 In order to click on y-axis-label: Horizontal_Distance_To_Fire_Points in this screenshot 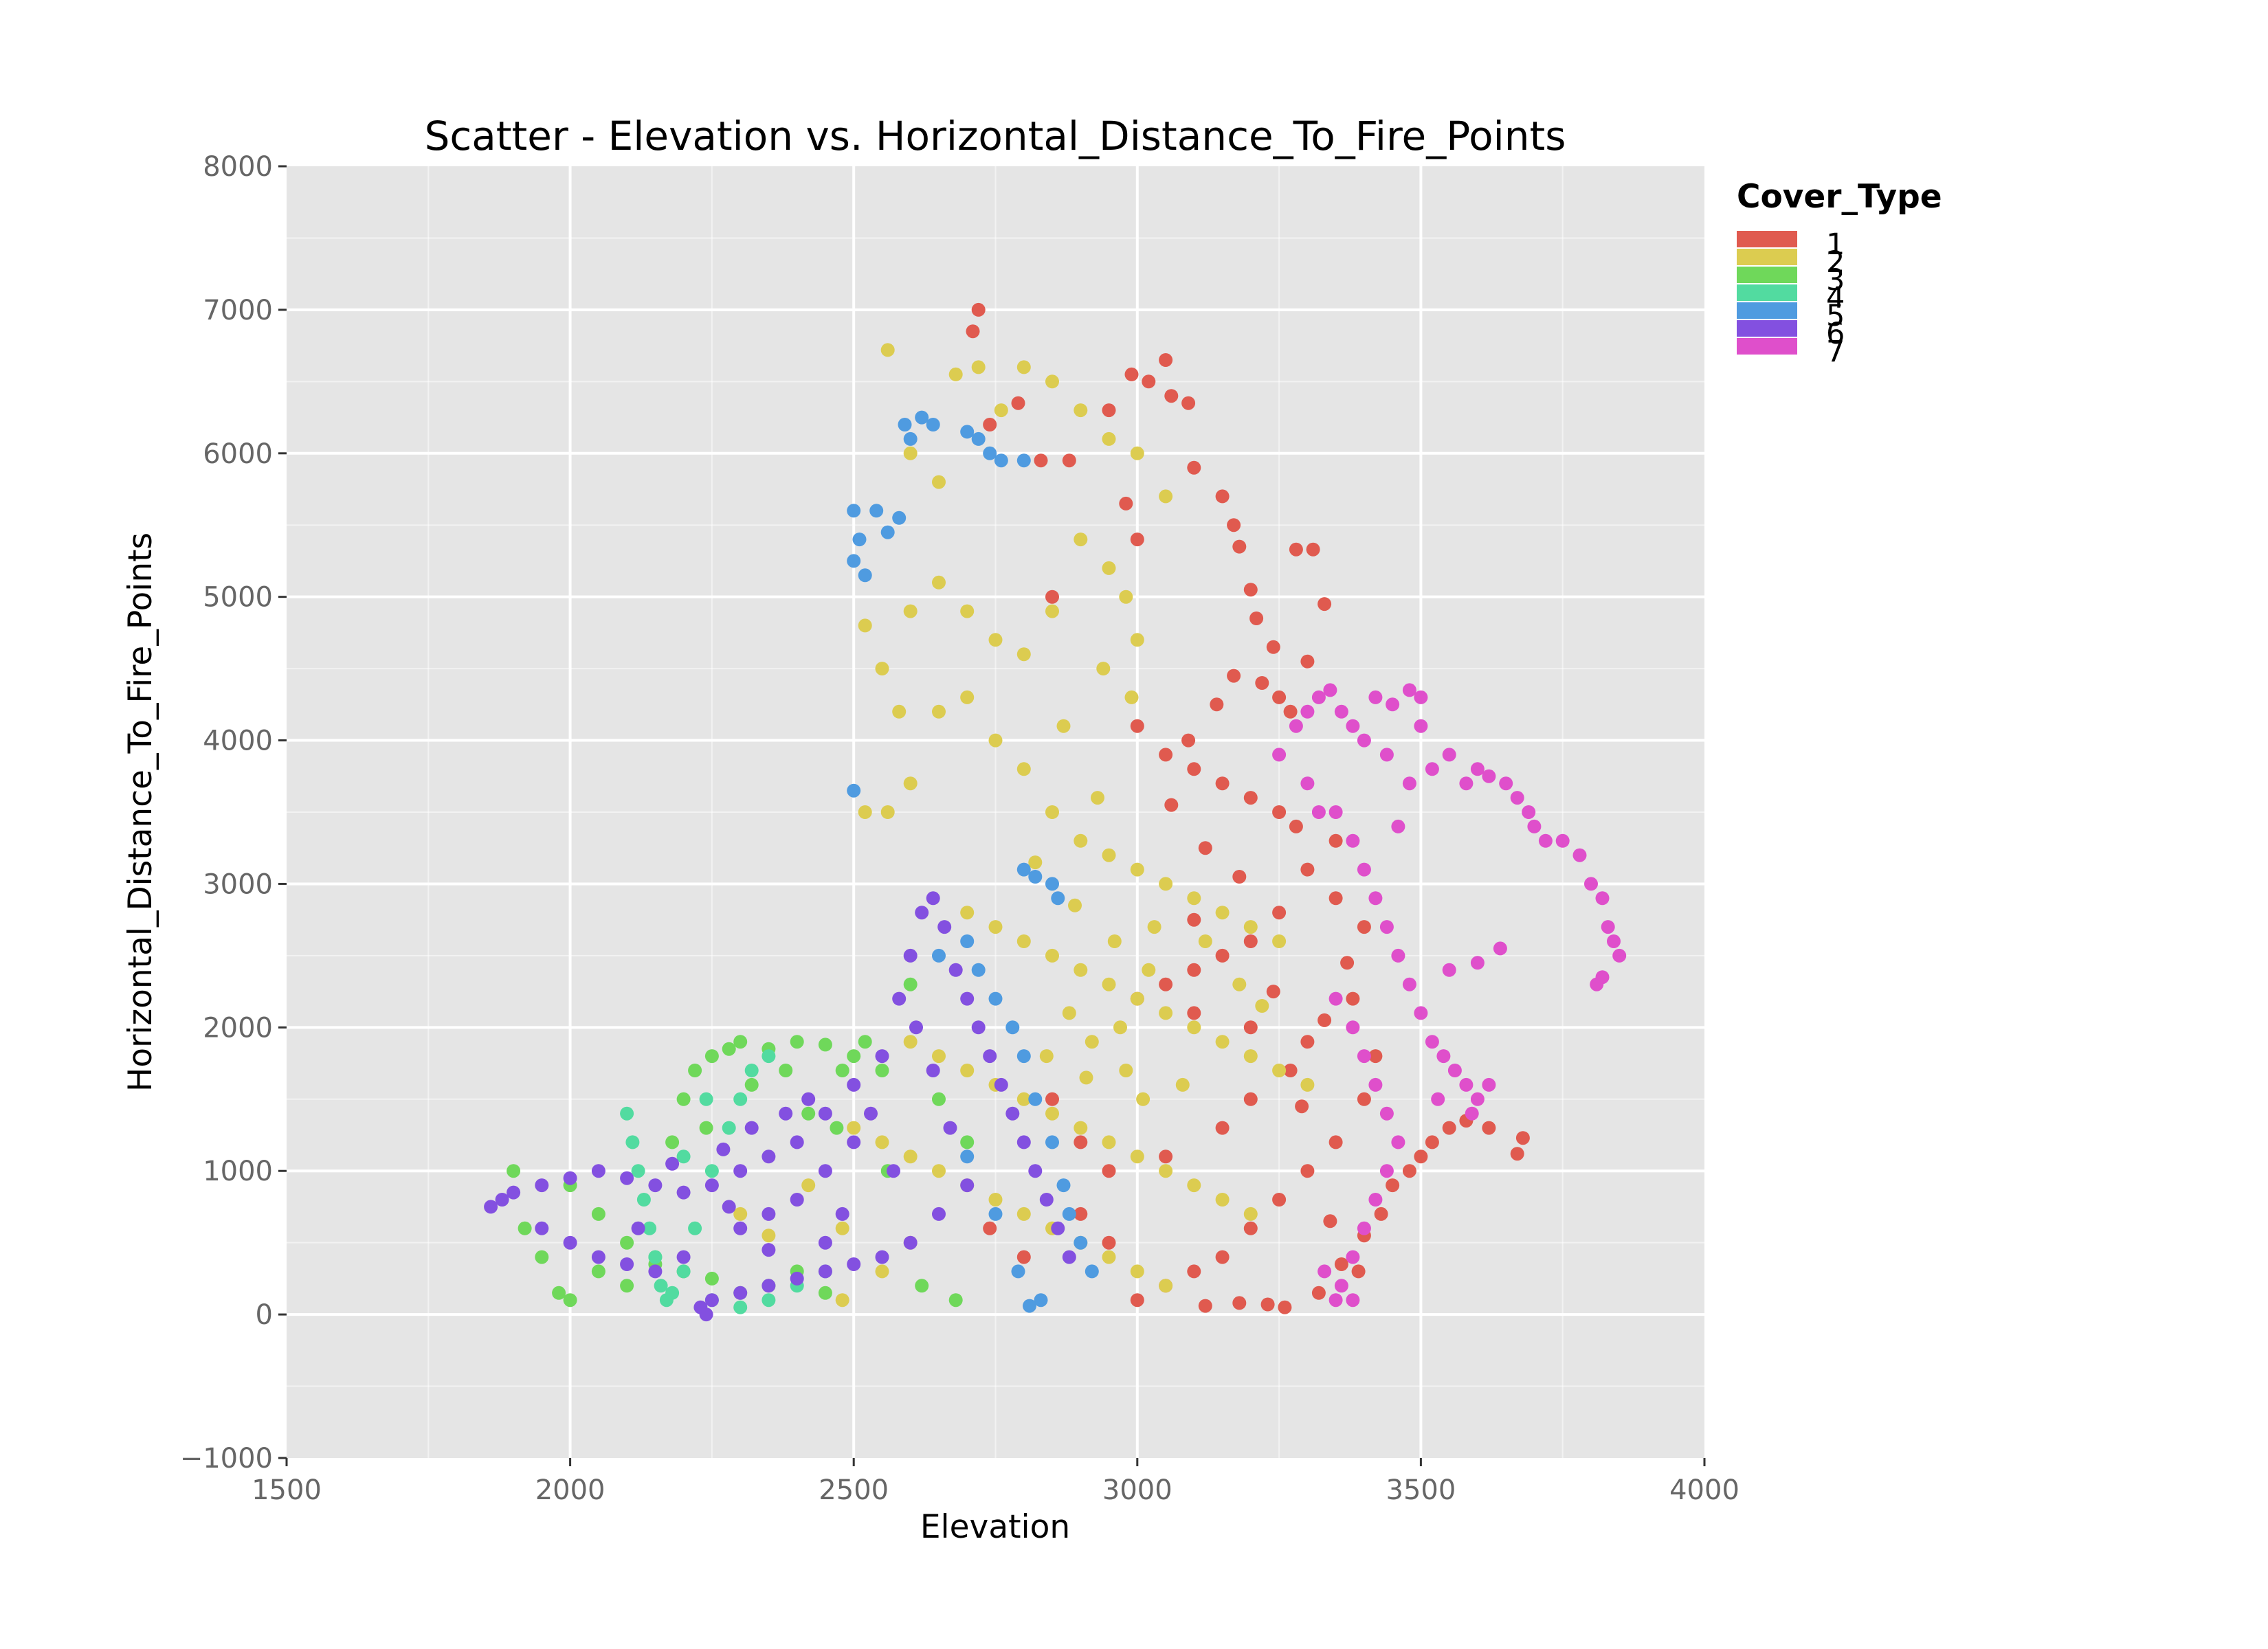, I will do `click(140, 812)`.